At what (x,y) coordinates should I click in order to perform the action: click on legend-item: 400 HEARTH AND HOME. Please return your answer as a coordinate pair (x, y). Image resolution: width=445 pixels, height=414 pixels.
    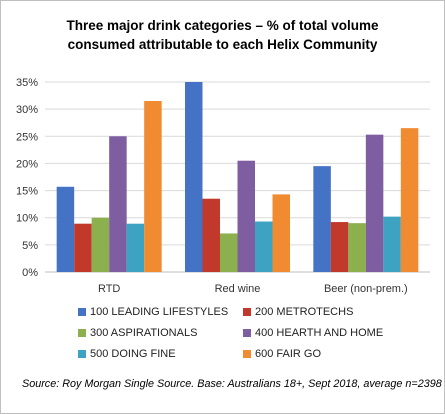
    Looking at the image, I should click on (313, 333).